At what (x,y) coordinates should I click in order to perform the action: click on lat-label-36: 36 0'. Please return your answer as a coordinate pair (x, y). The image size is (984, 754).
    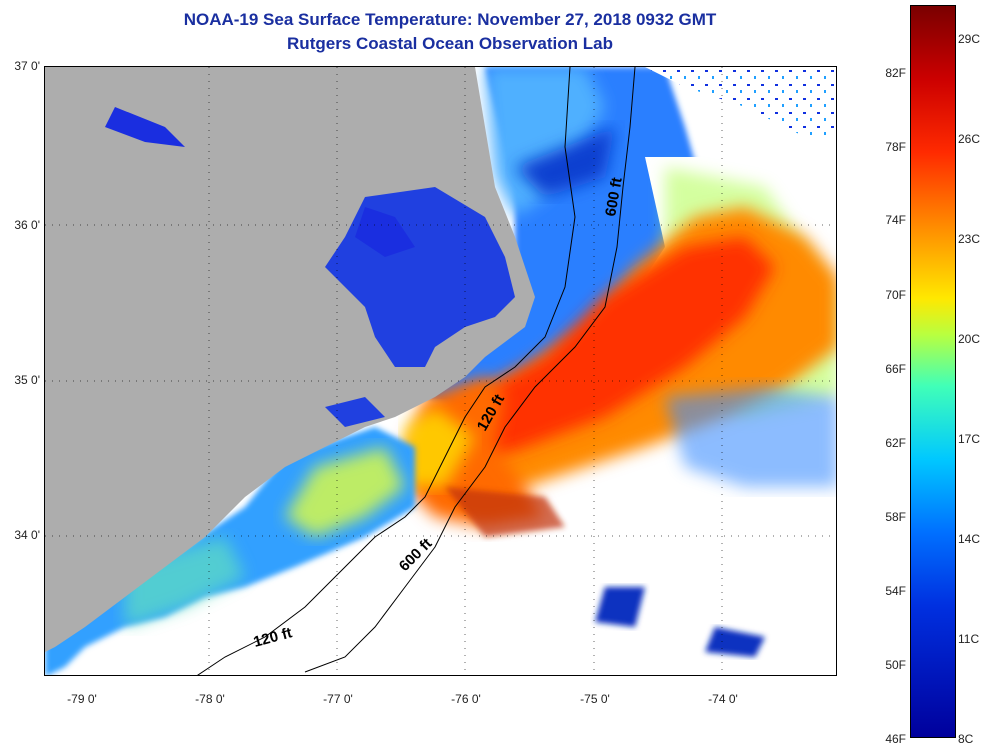
    Looking at the image, I should click on (27, 225).